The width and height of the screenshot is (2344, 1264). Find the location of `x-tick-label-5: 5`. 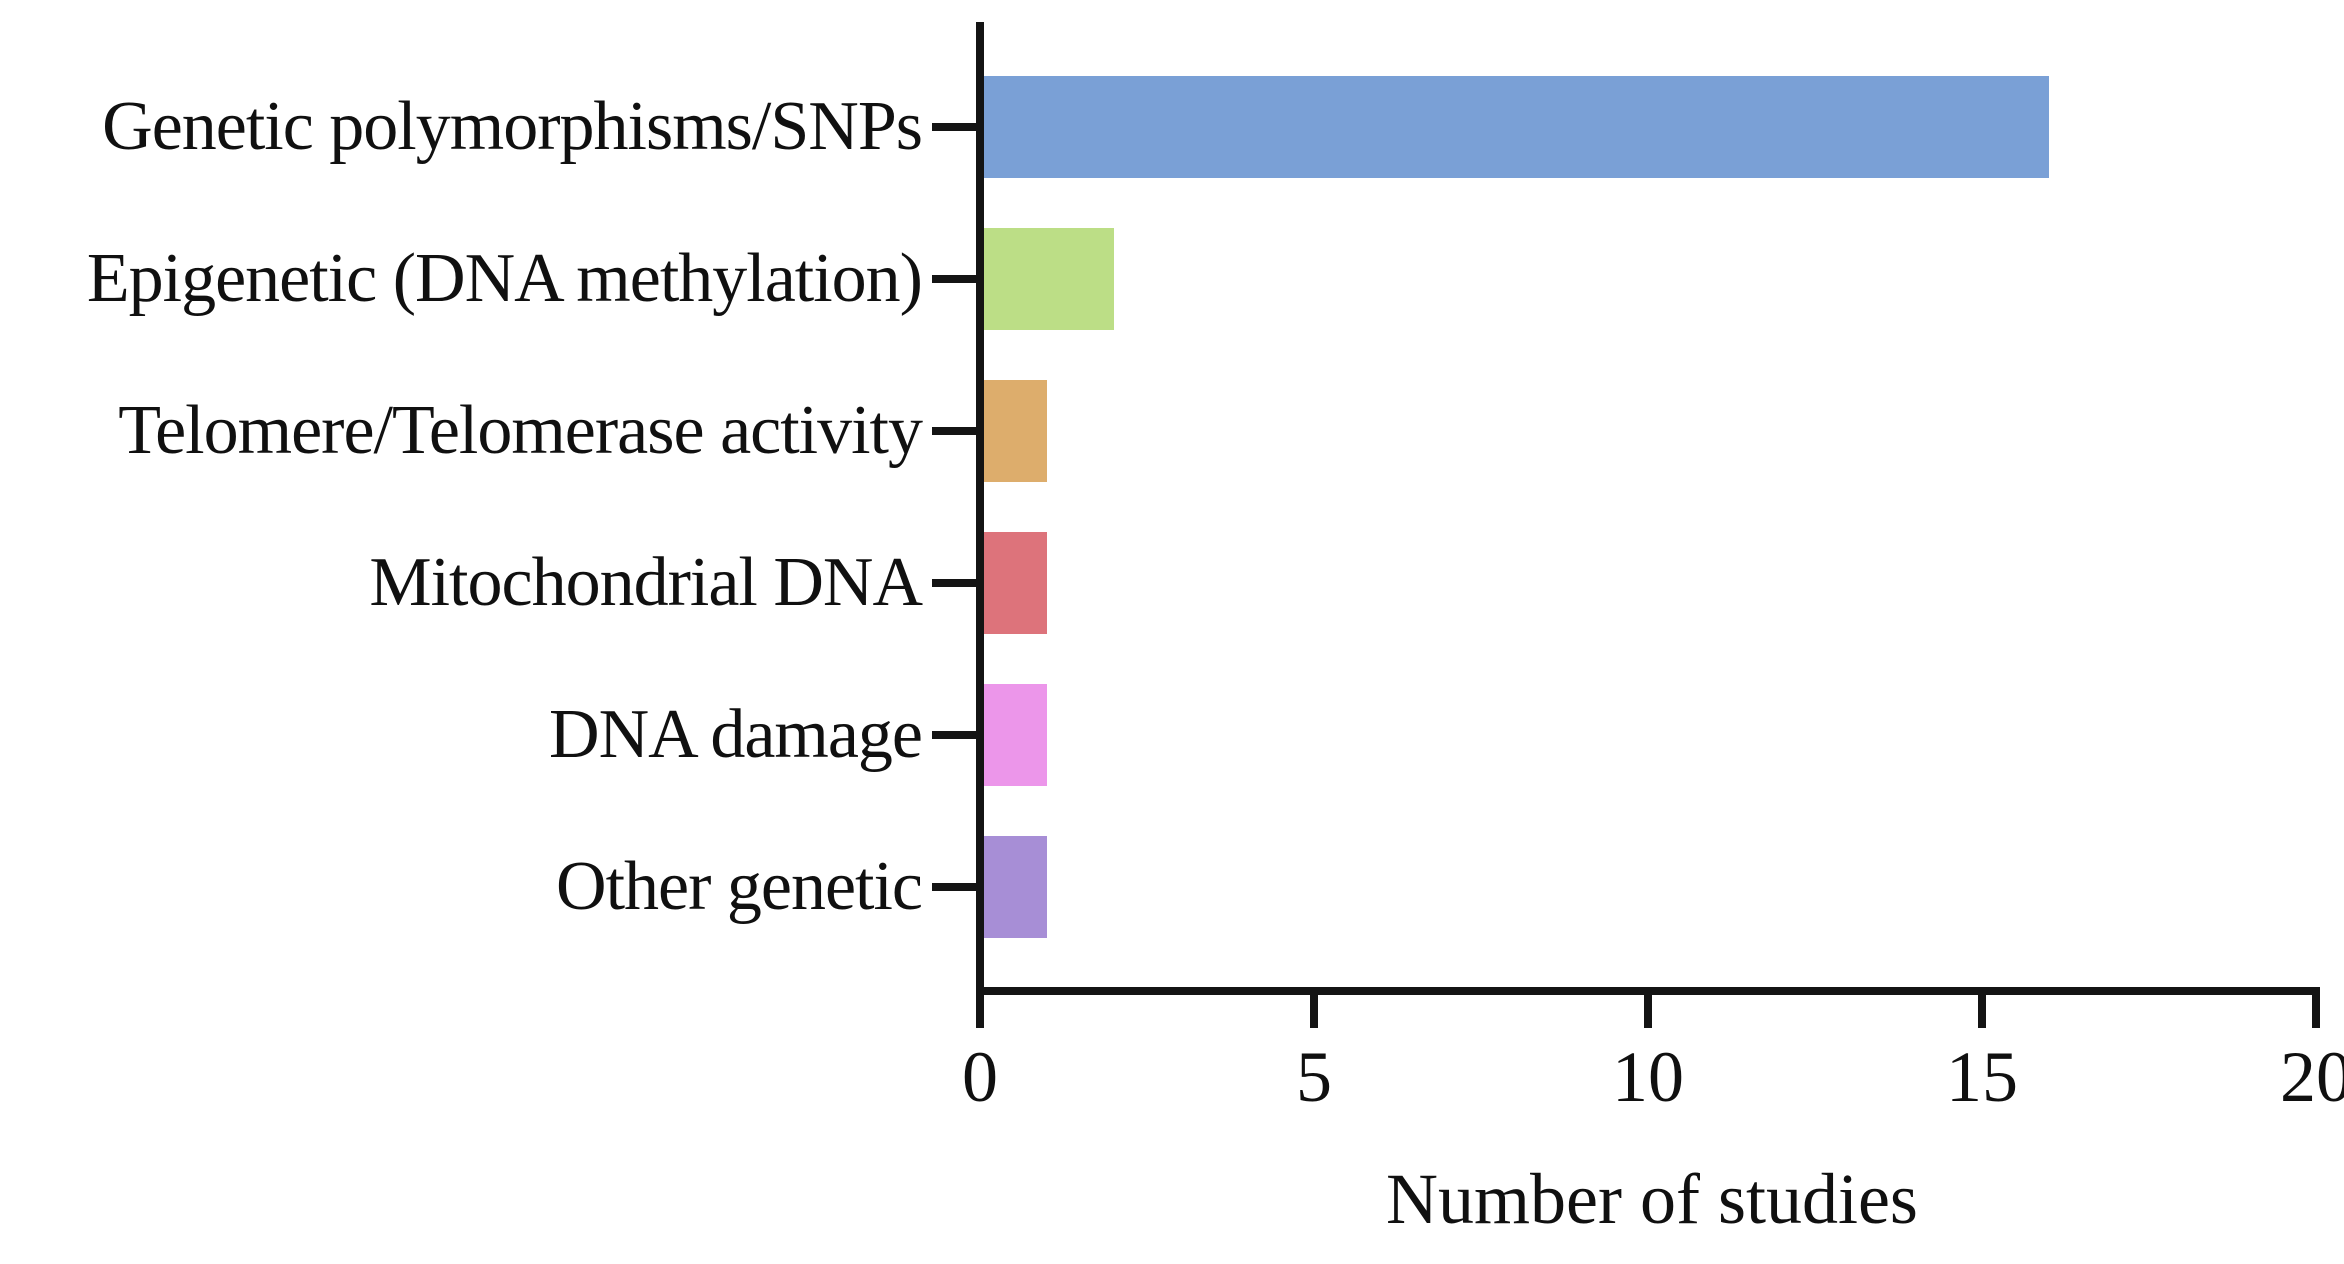

x-tick-label-5: 5 is located at coordinates (1314, 1077).